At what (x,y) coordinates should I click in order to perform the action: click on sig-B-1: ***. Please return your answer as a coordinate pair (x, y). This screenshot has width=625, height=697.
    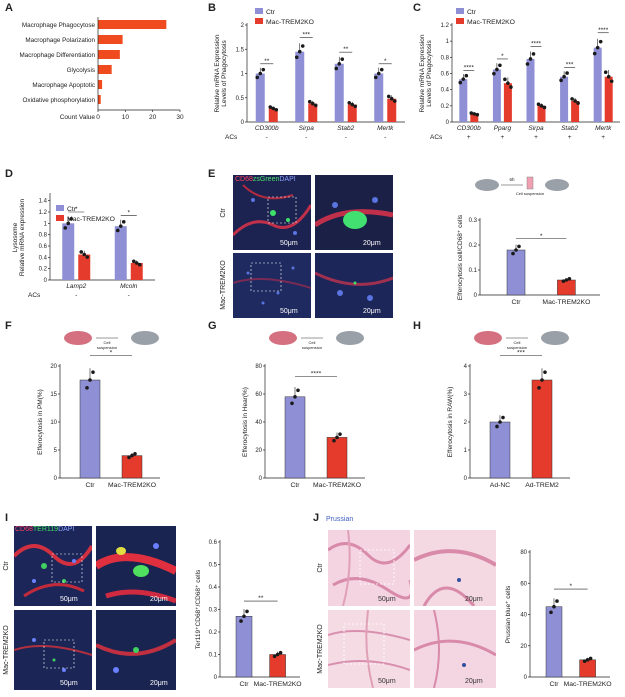
    Looking at the image, I should click on (306, 35).